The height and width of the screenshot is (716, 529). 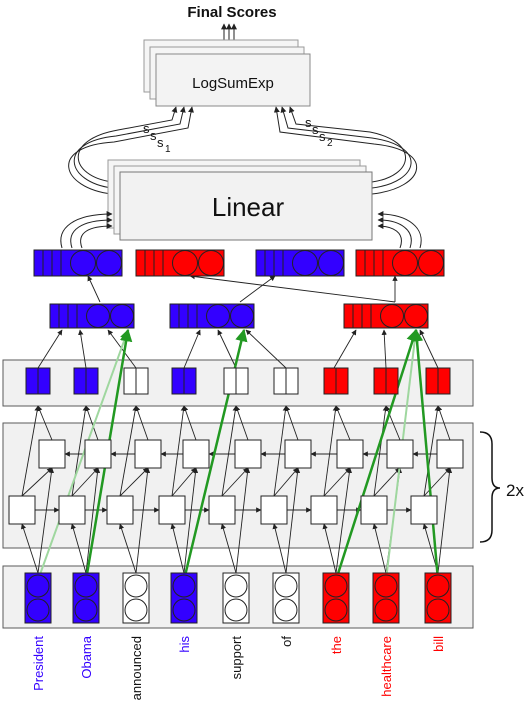 I want to click on logsumexp-label: LogSumExp, so click(x=233, y=83).